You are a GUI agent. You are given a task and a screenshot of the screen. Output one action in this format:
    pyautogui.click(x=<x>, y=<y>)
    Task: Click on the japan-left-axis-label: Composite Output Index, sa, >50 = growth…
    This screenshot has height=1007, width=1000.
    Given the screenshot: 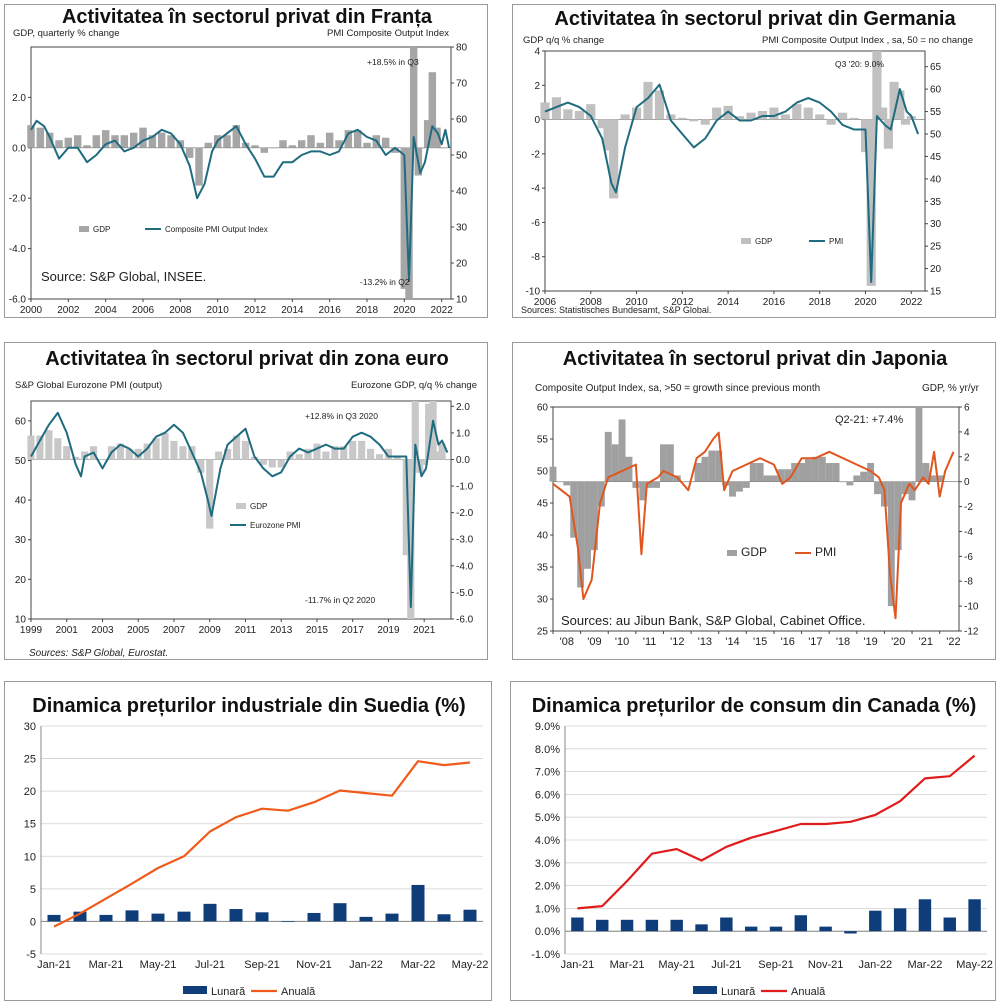 What is the action you would take?
    pyautogui.click(x=677, y=388)
    